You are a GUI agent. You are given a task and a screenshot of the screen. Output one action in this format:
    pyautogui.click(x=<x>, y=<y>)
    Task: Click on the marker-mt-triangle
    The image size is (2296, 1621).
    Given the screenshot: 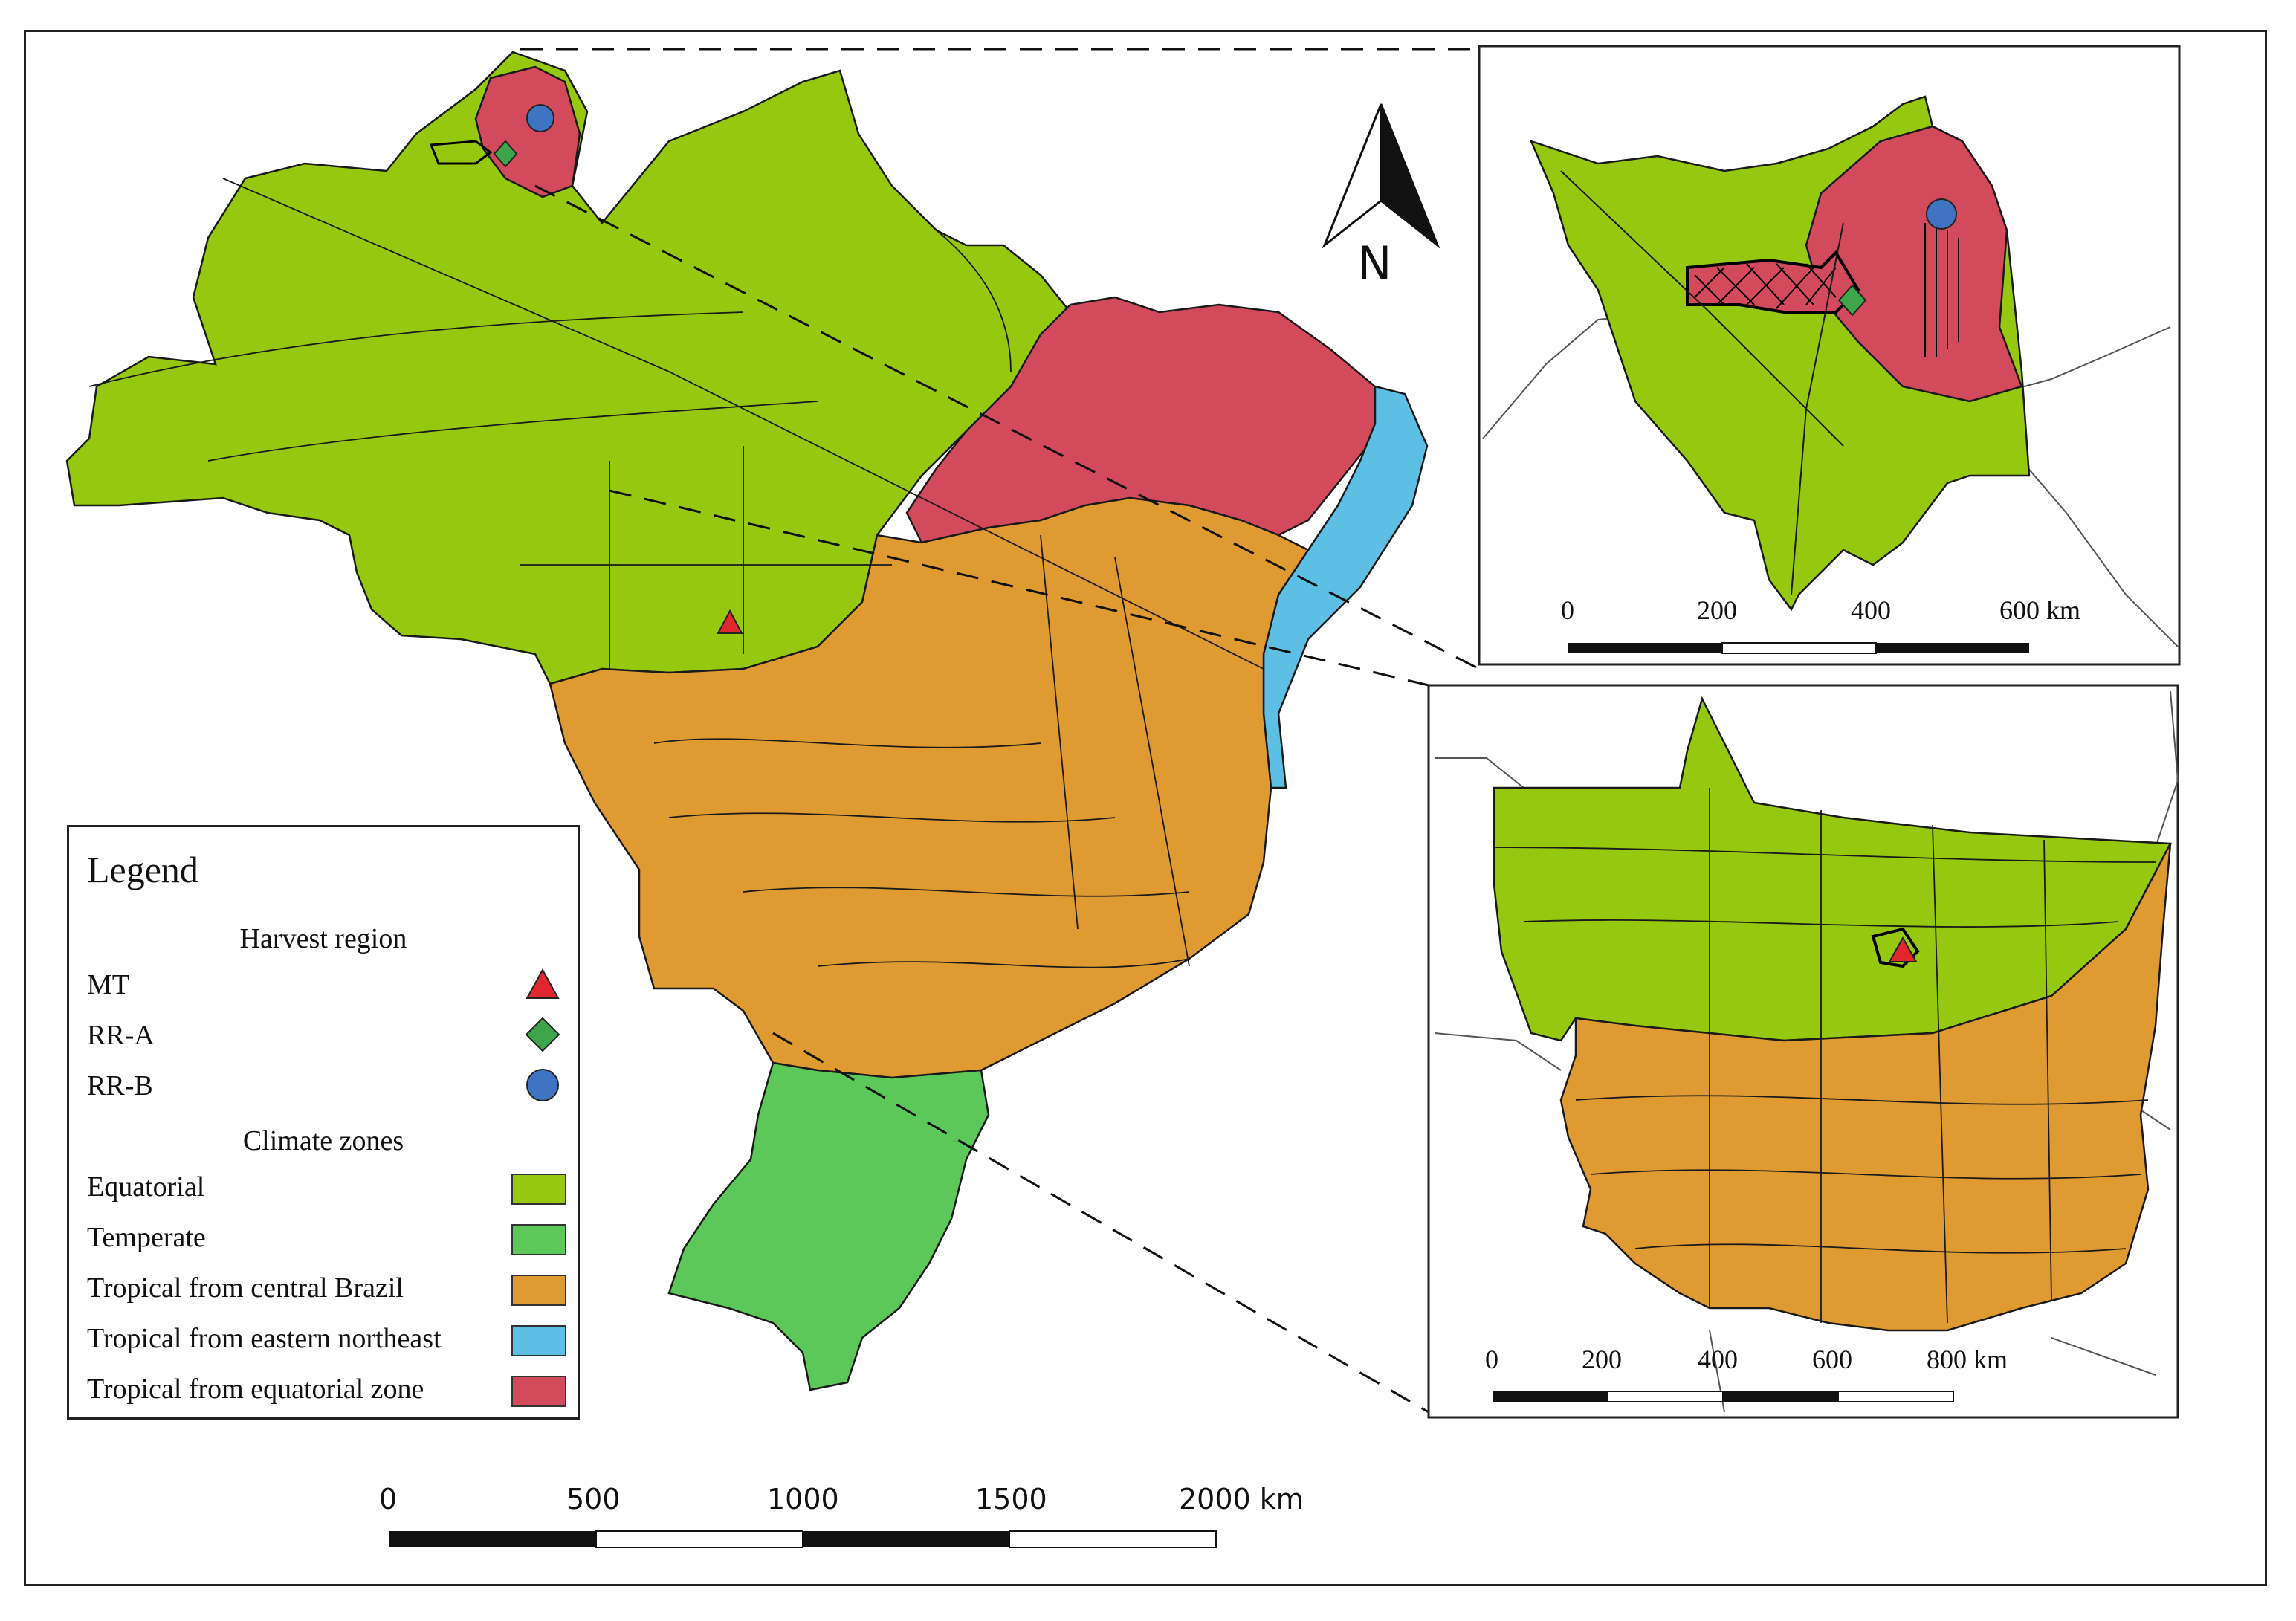 What is the action you would take?
    pyautogui.click(x=730, y=622)
    